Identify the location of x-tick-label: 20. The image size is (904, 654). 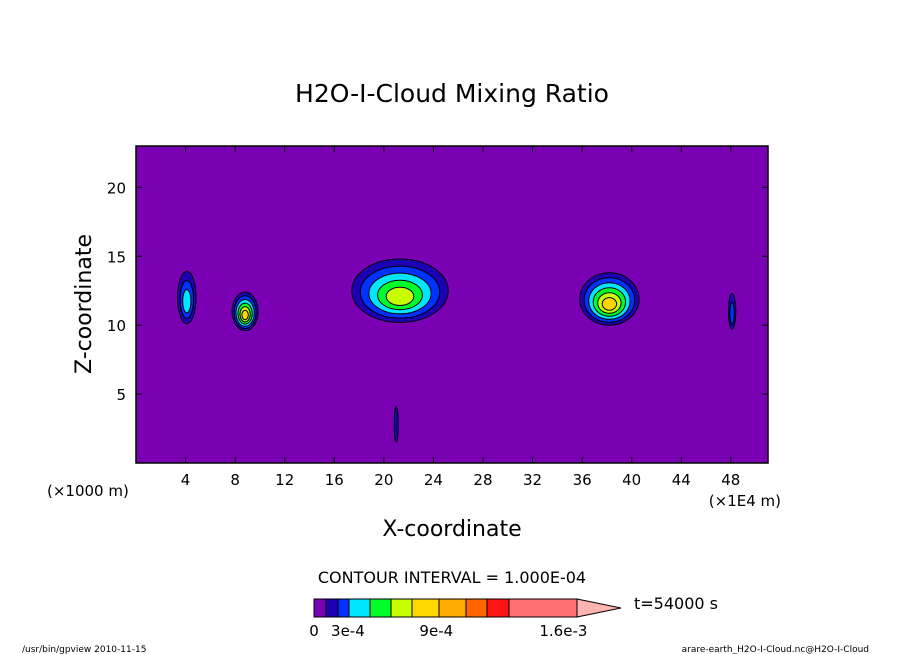
(383, 480).